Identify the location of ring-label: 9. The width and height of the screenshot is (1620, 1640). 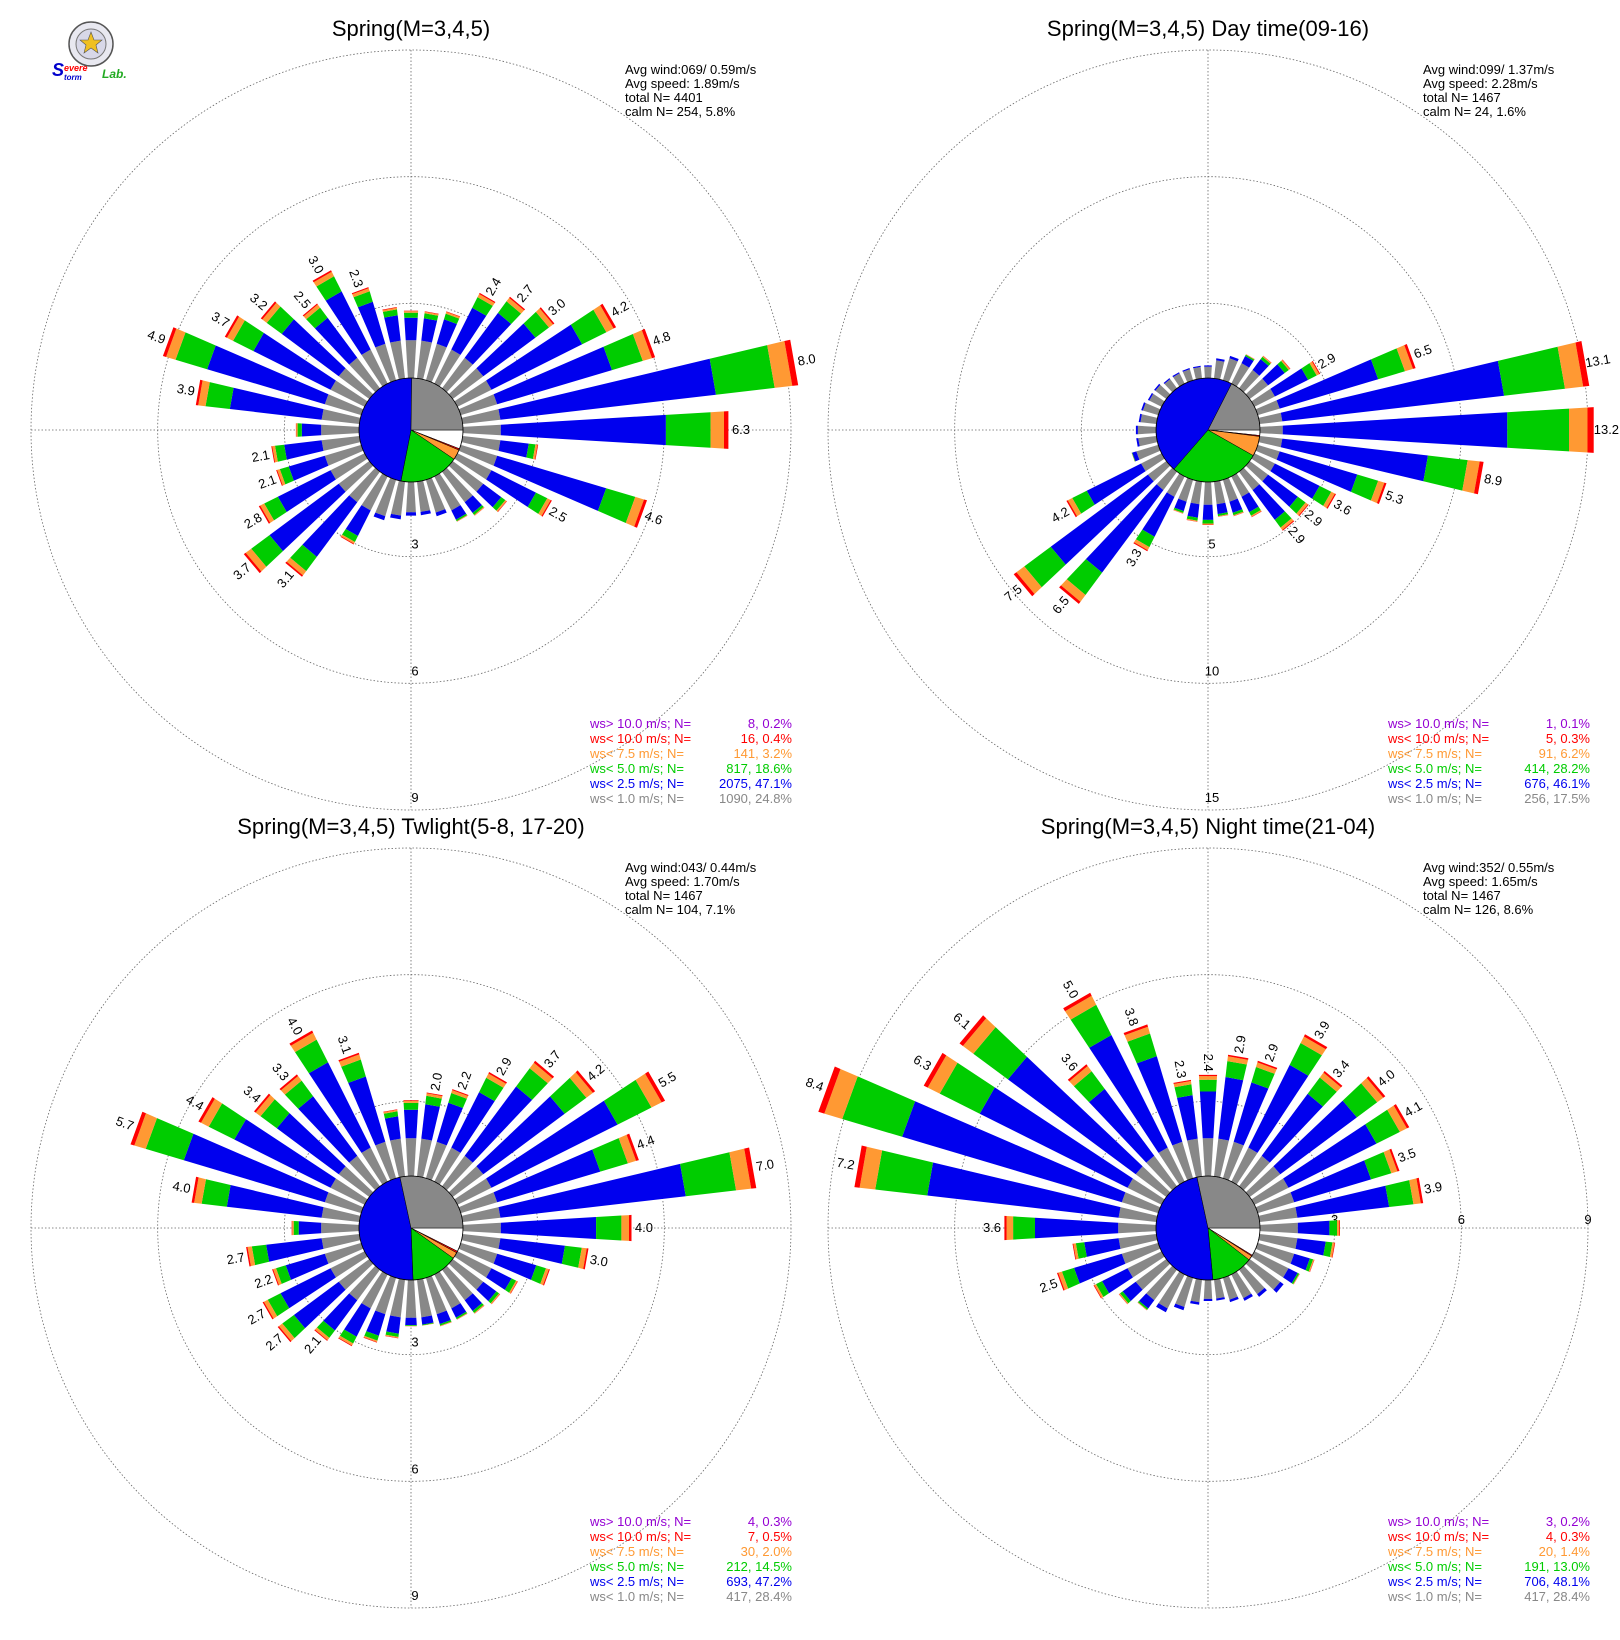
(414, 1595).